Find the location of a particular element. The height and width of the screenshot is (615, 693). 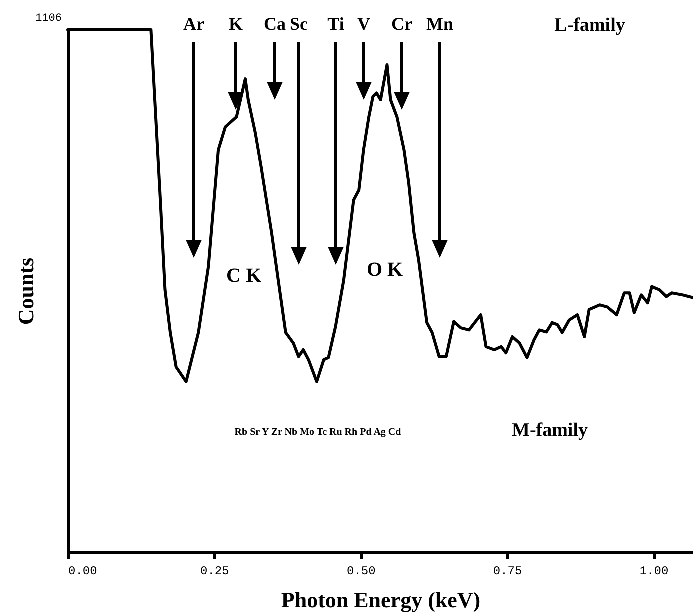

annotation: K is located at coordinates (236, 24).